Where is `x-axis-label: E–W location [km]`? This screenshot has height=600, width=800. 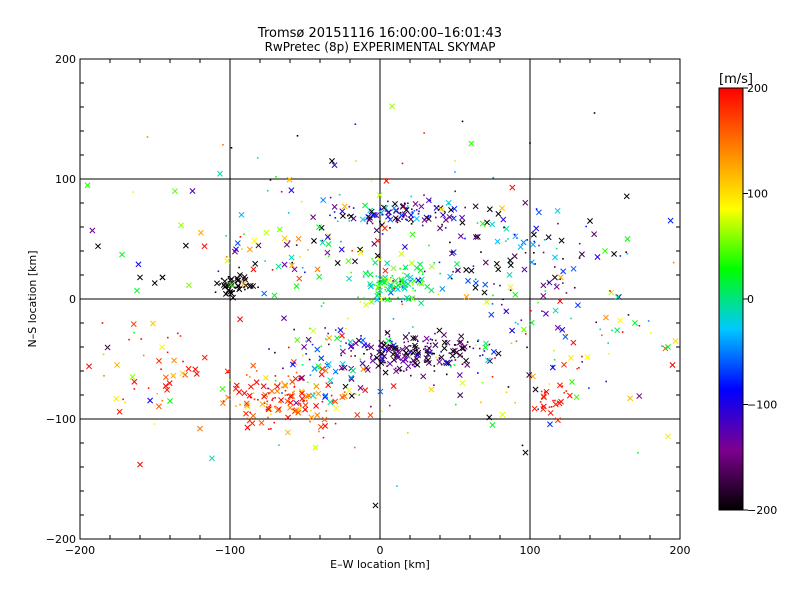
x-axis-label: E–W location [km] is located at coordinates (380, 564).